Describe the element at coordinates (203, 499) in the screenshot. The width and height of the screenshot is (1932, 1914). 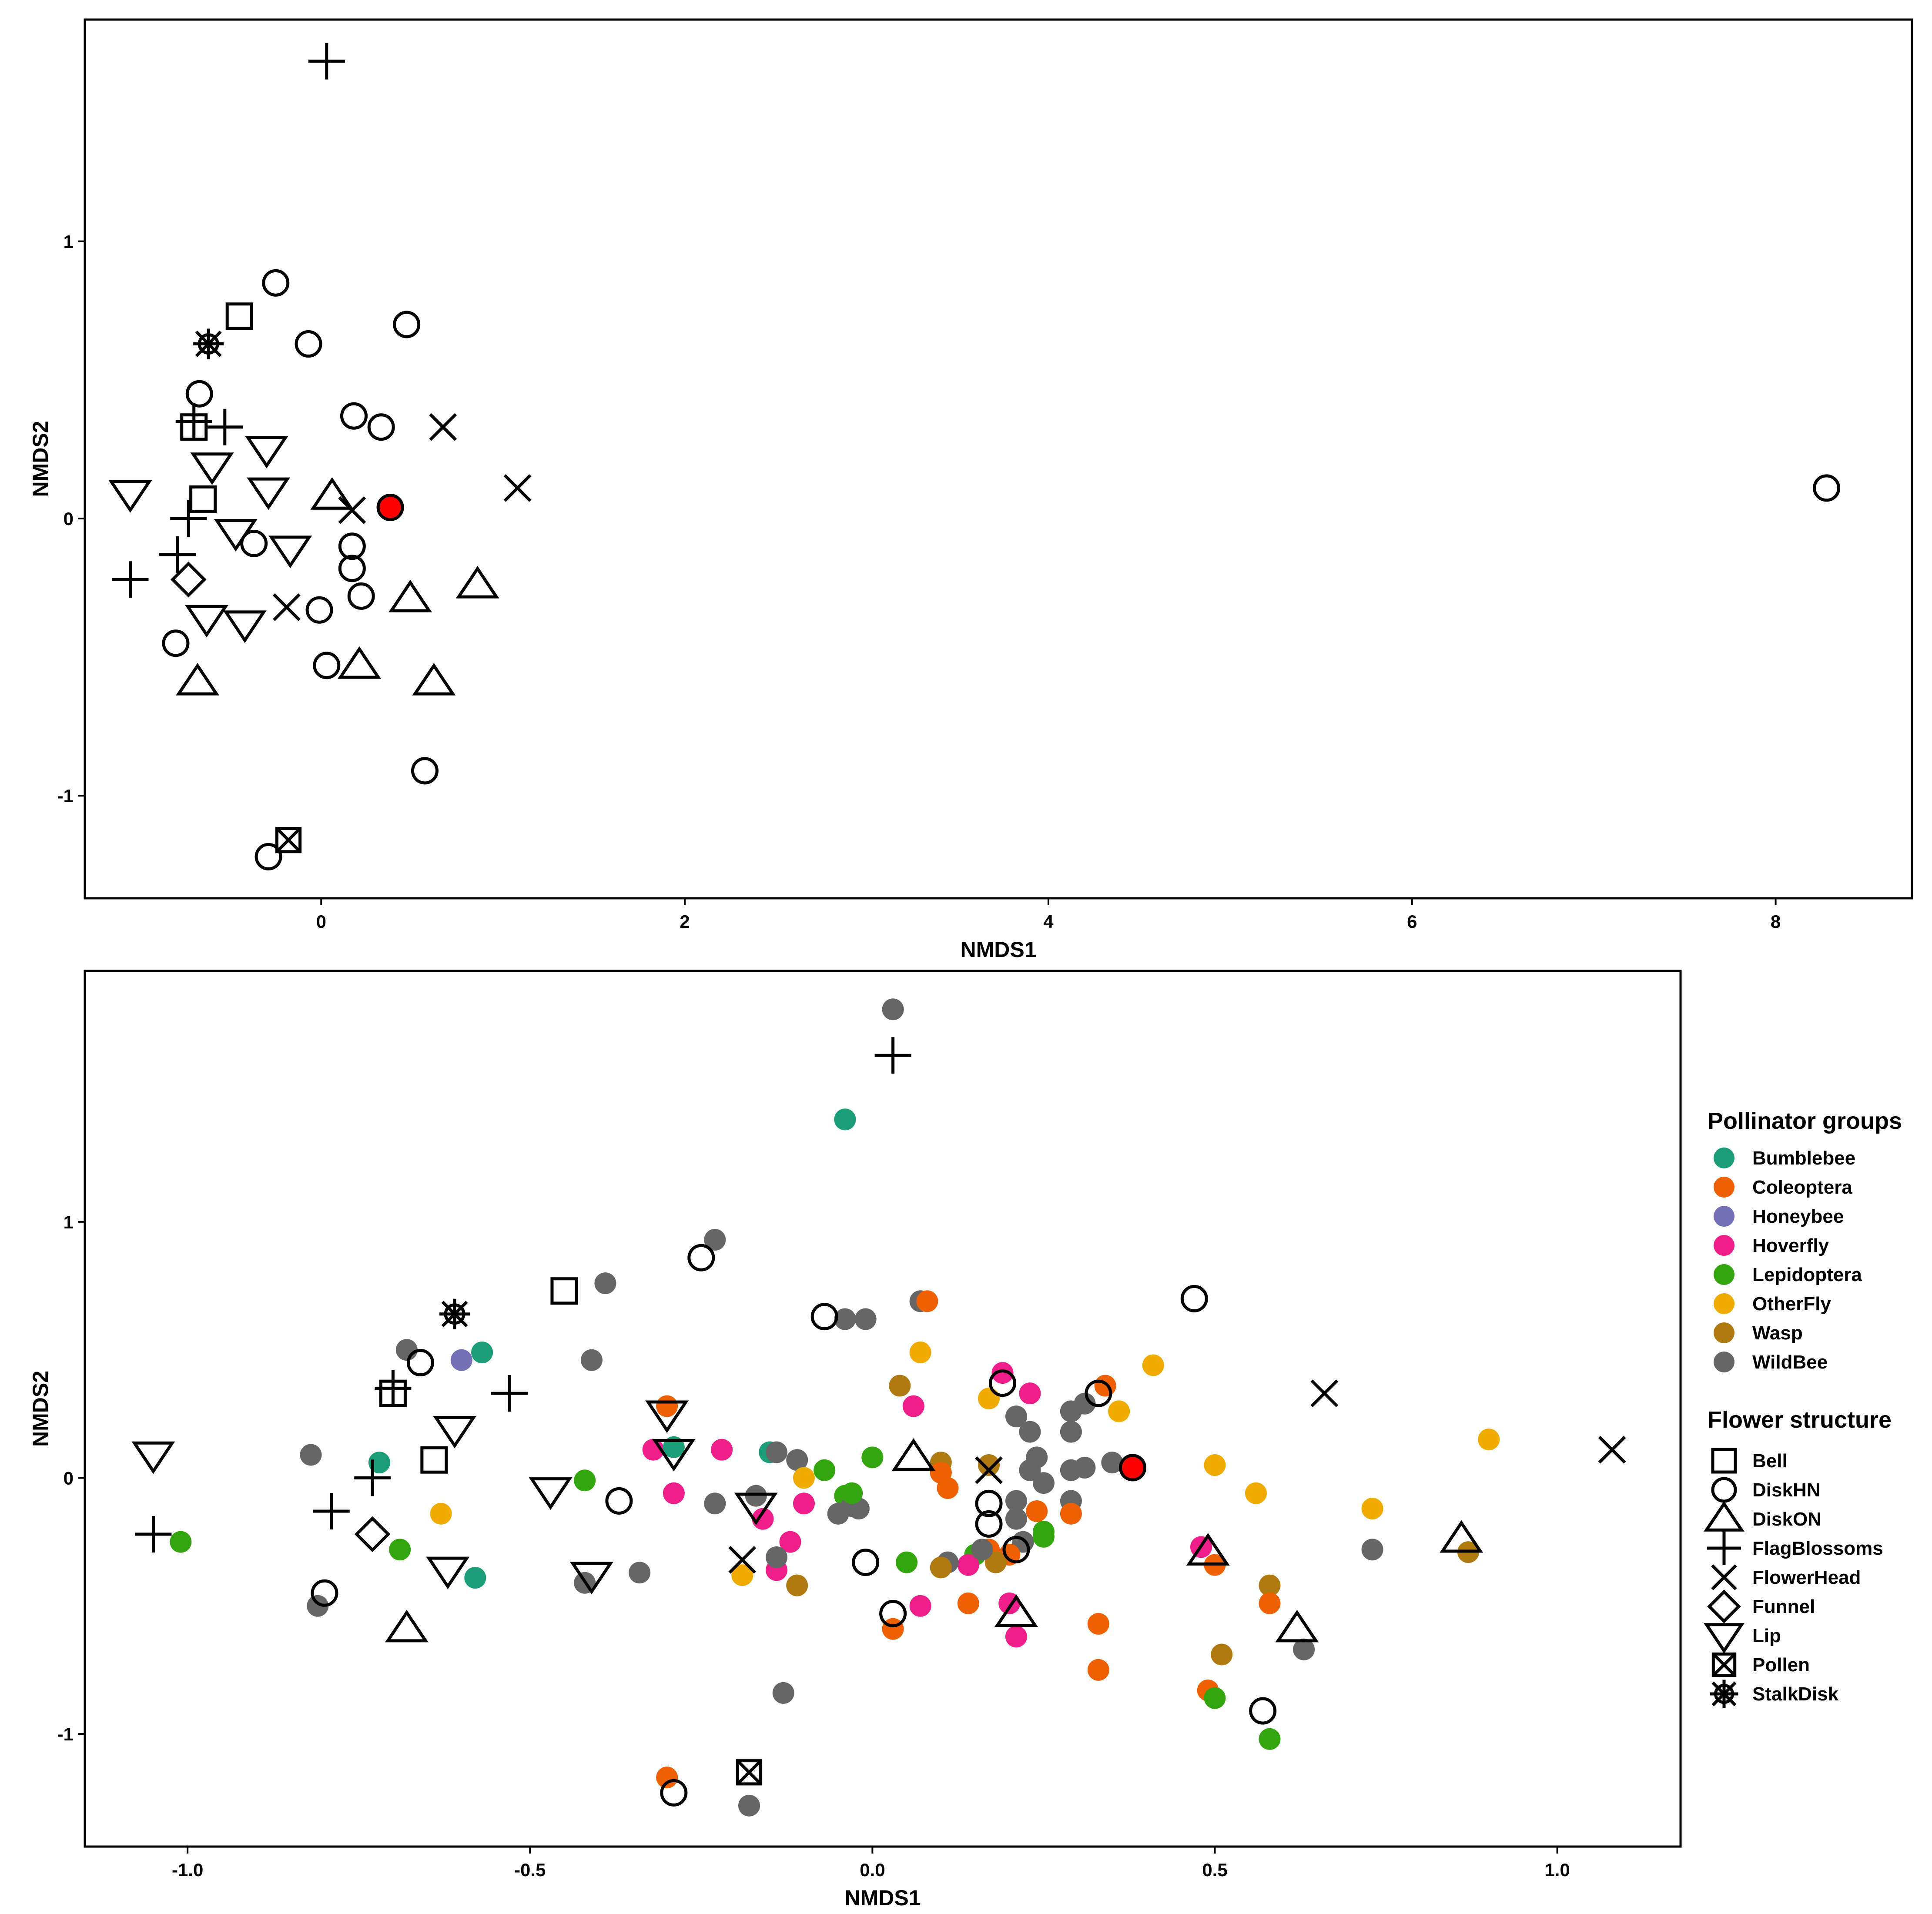
I see `top-point-bell` at that location.